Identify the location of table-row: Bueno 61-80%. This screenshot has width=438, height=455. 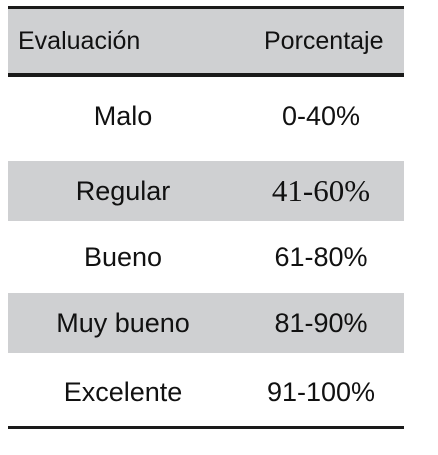
(206, 257).